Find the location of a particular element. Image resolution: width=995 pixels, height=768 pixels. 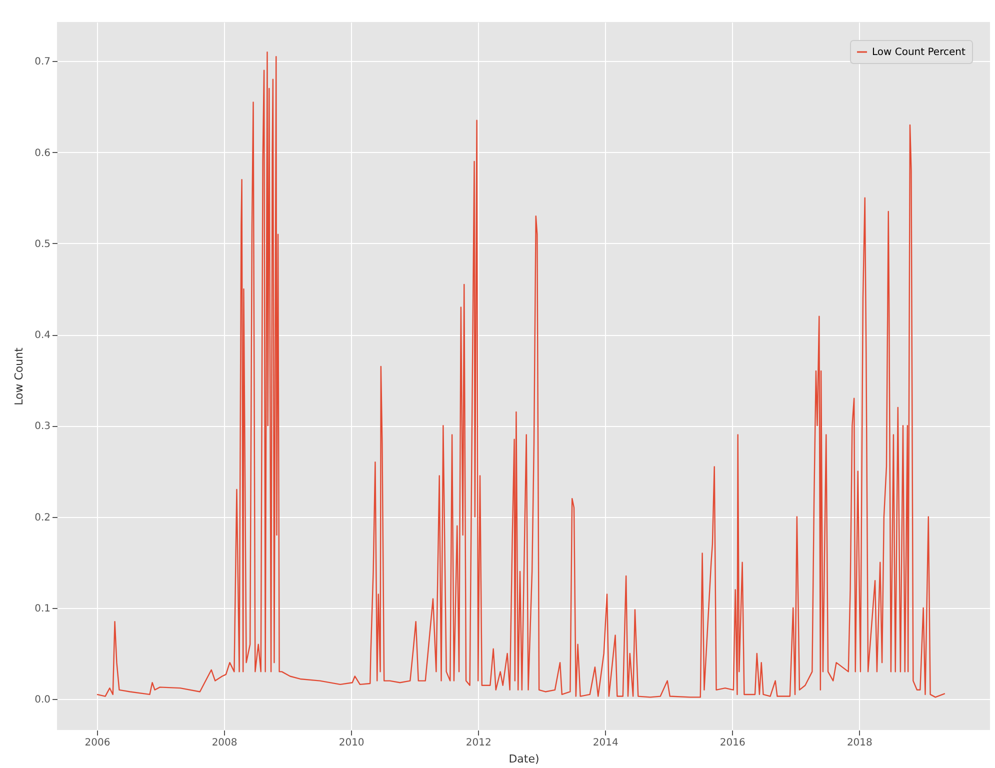

y-tick-label: 0.0 is located at coordinates (42, 700).